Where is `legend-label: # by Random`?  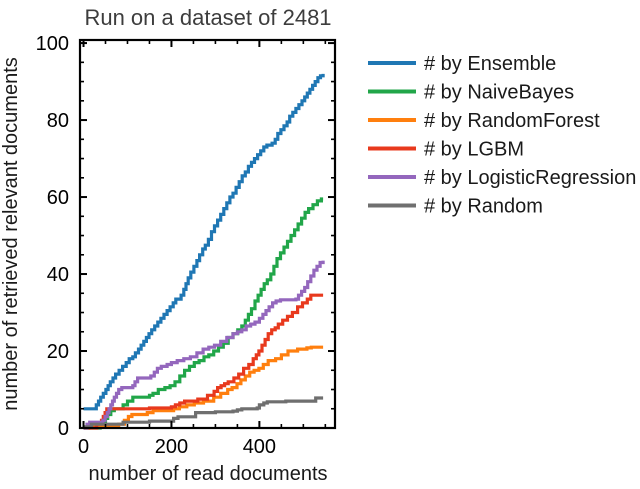 legend-label: # by Random is located at coordinates (483, 207).